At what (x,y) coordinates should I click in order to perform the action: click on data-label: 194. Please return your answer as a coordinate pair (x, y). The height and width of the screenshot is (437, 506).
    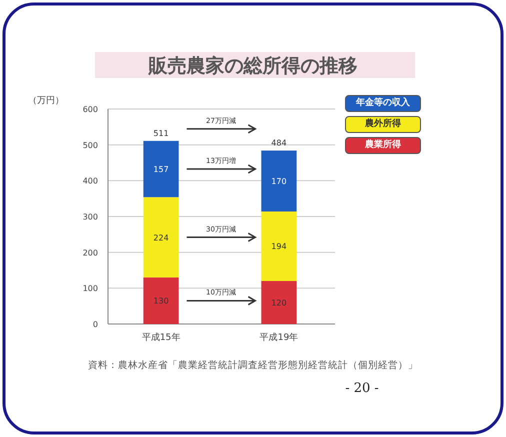
    Looking at the image, I should click on (279, 247).